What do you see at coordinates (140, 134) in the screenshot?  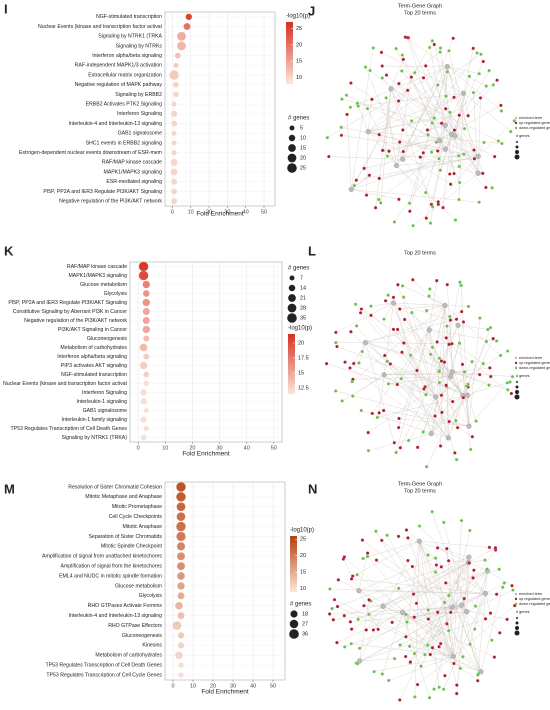 I see `term-label: GAB1 signalosome` at bounding box center [140, 134].